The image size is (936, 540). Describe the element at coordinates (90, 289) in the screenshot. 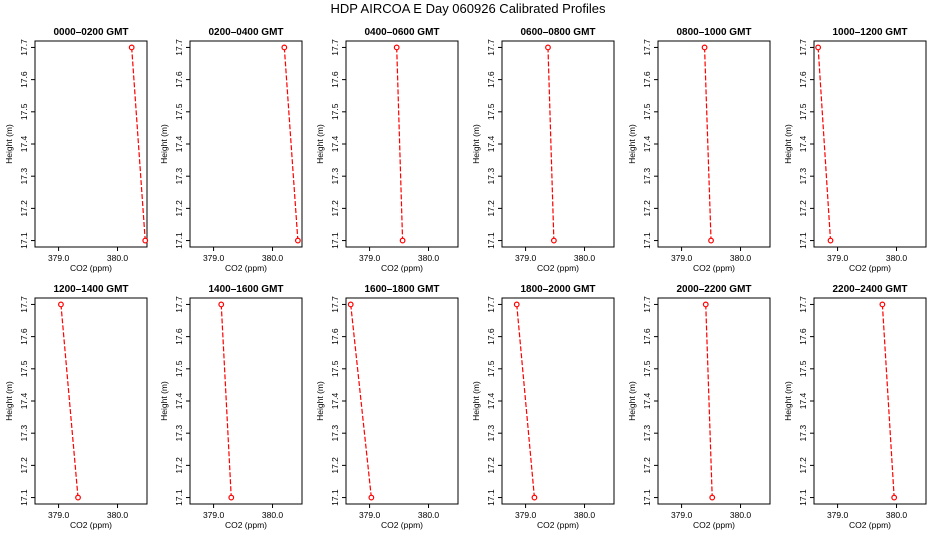

I see `panel-title: 1200–1400 GMT` at that location.